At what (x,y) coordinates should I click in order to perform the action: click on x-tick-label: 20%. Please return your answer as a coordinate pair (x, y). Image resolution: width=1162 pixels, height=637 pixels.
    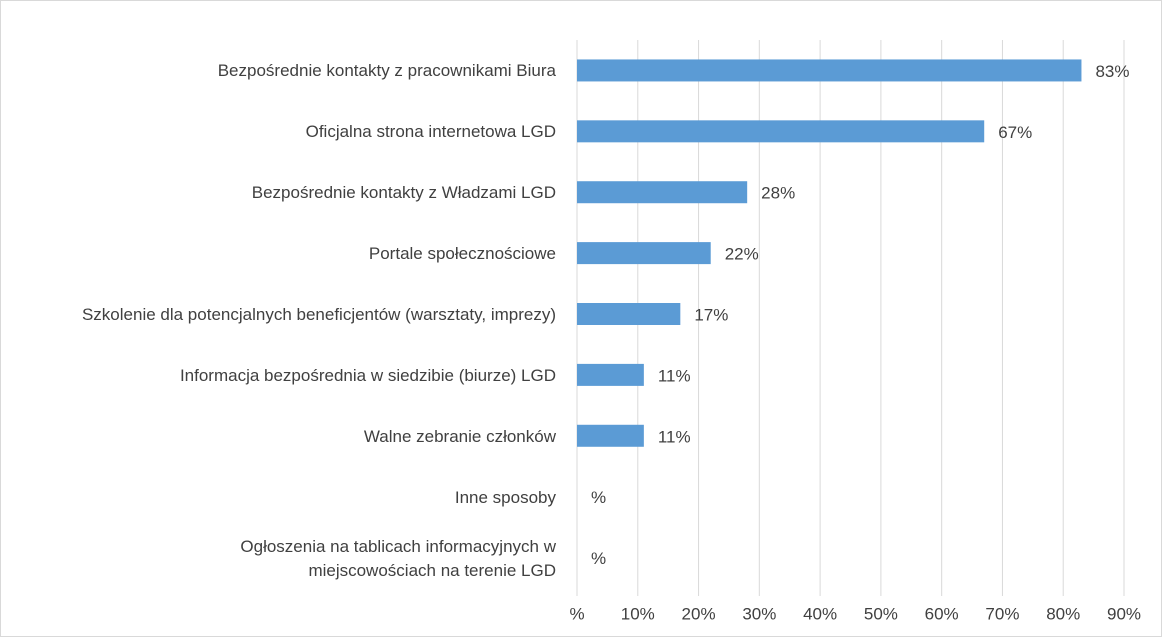
    Looking at the image, I should click on (699, 613).